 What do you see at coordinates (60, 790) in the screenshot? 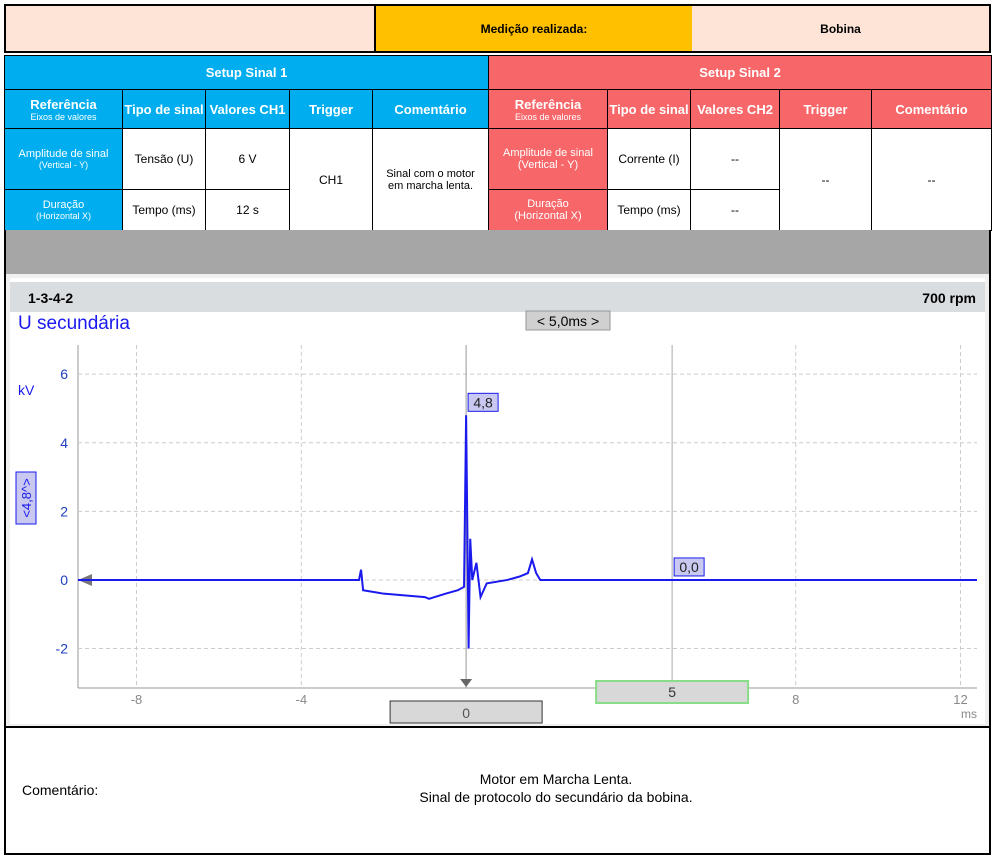
I see `footer-label: Comentário:` at bounding box center [60, 790].